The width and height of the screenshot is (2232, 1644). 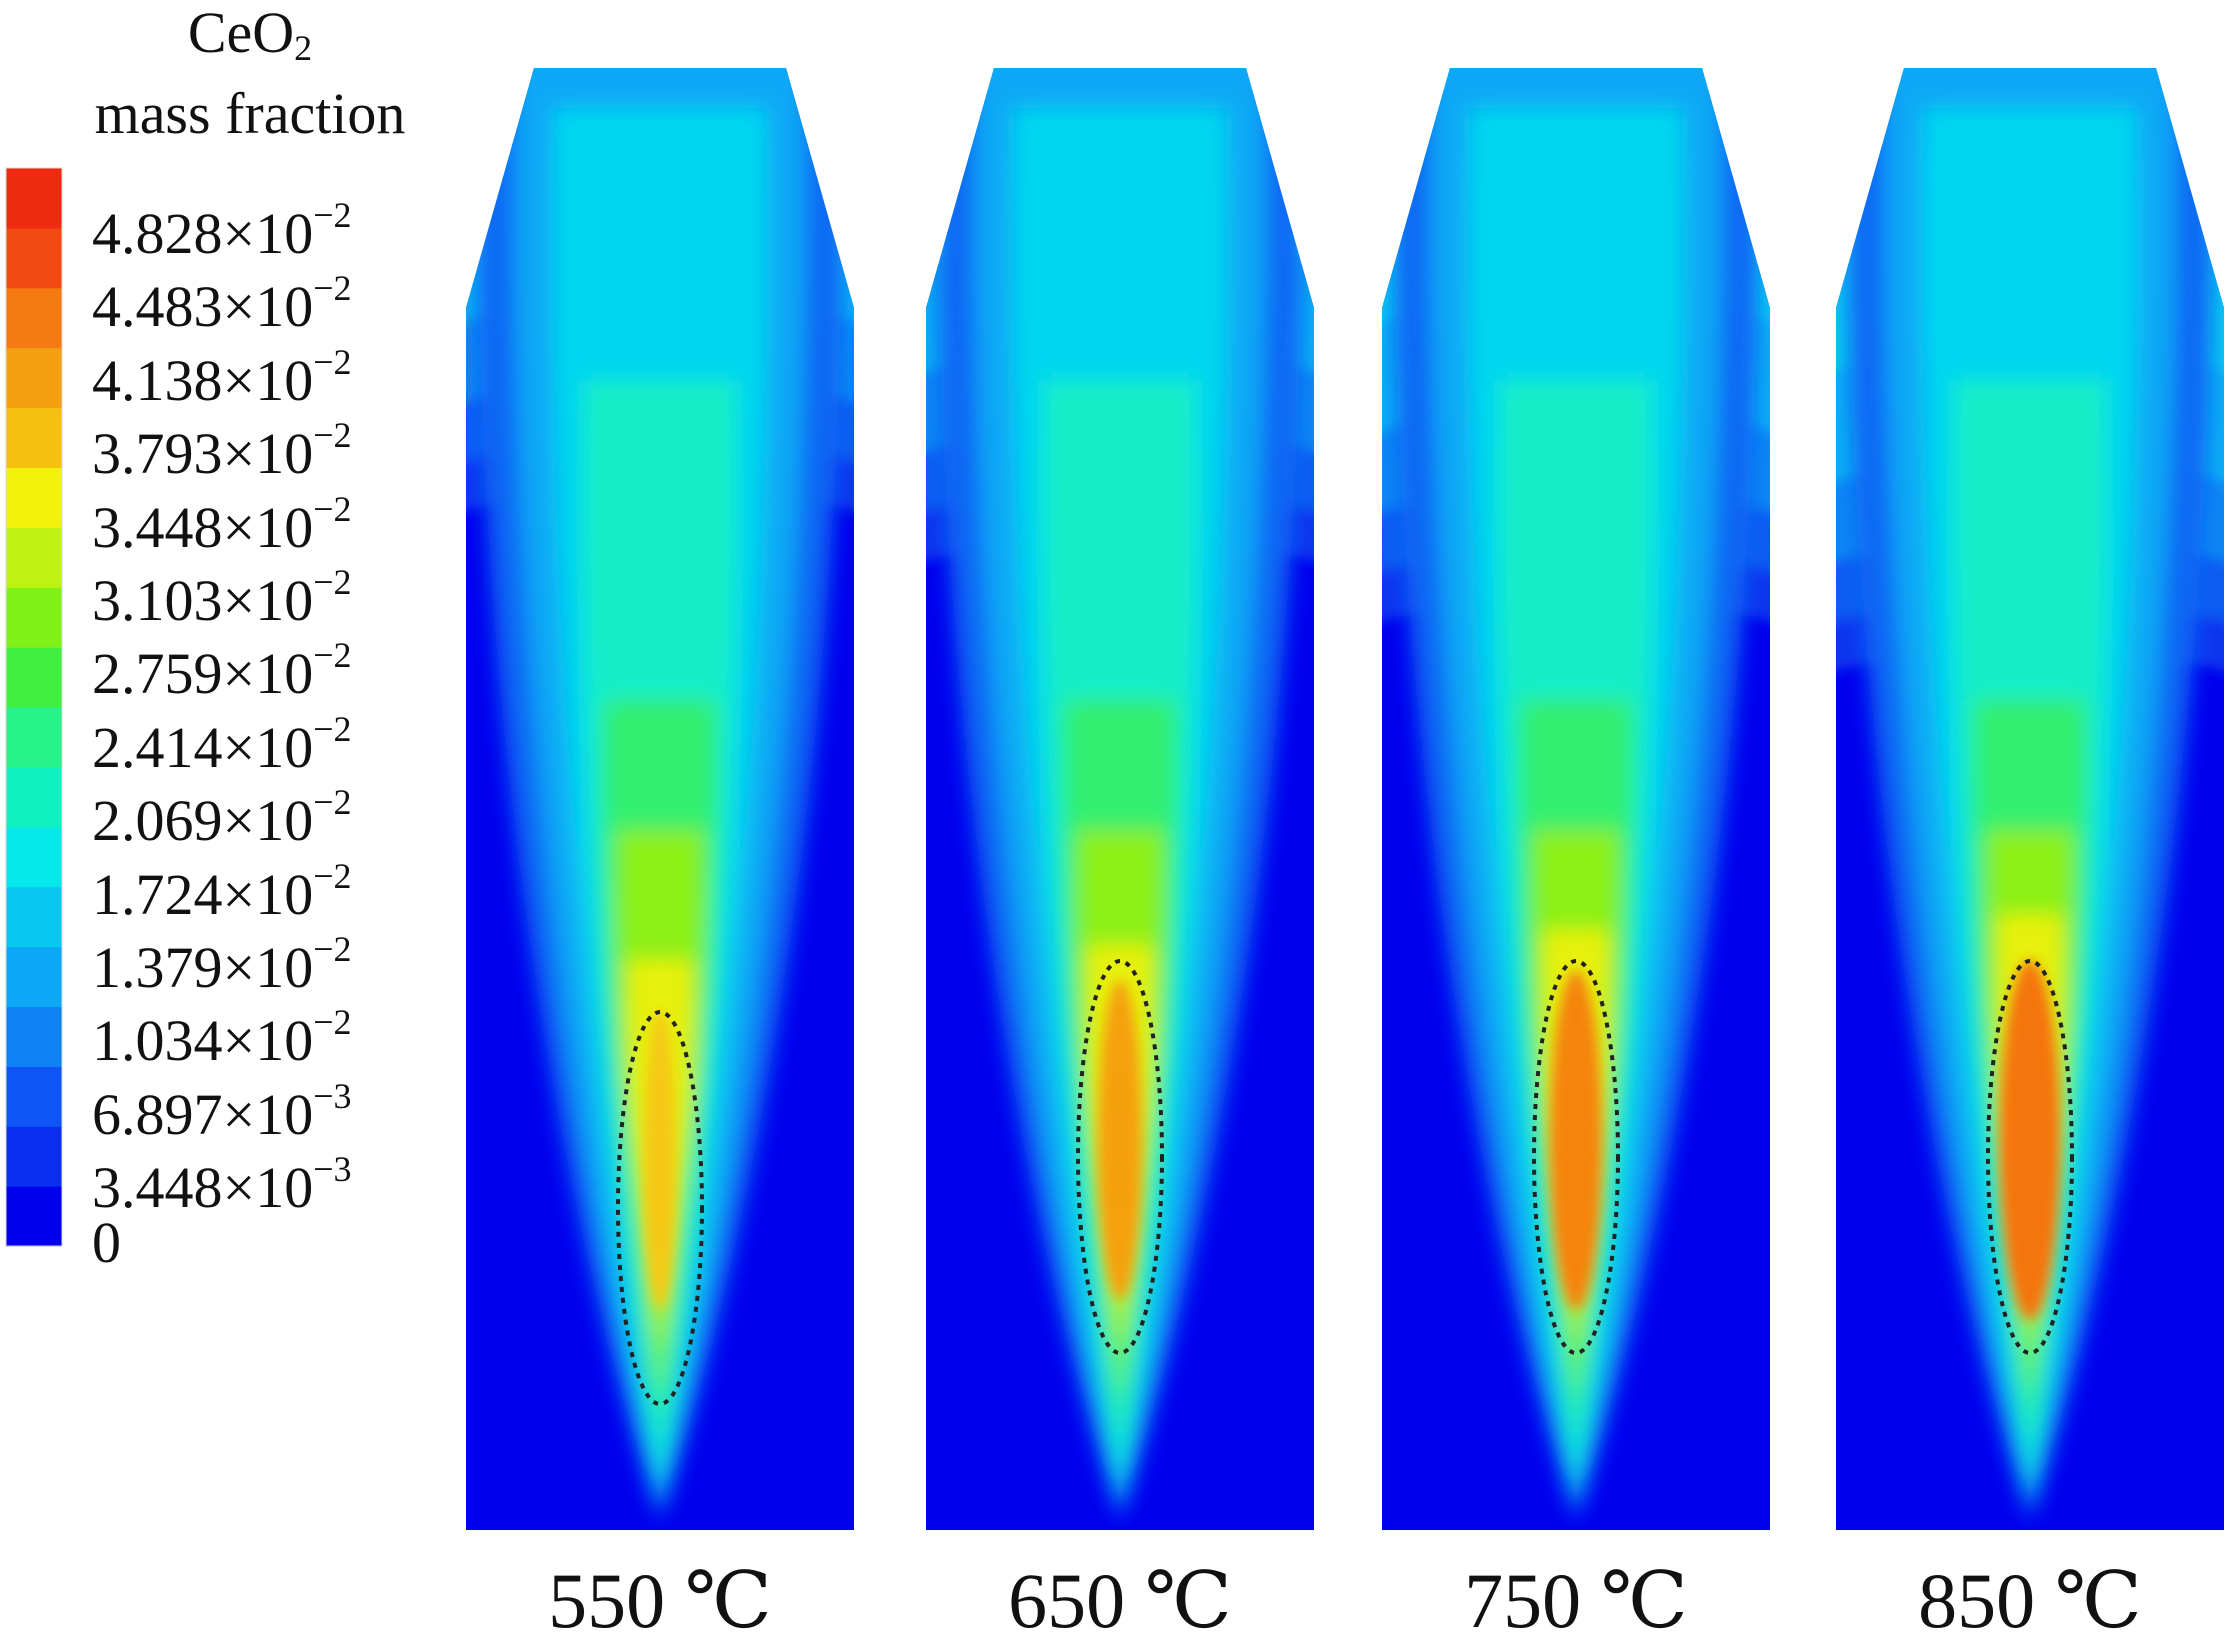 I want to click on colorbar-tick-label: 1.379×10⁻², so click(x=222, y=964).